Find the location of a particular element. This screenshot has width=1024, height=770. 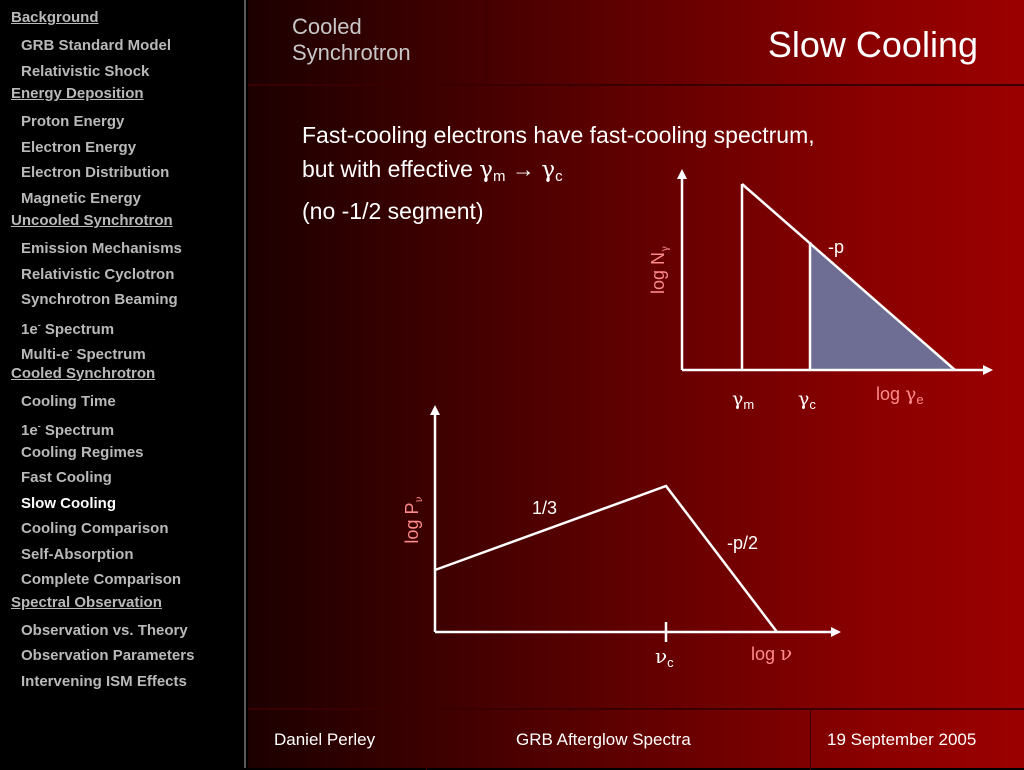

nav-section-title: Spectral Observation is located at coordinates (86, 602).